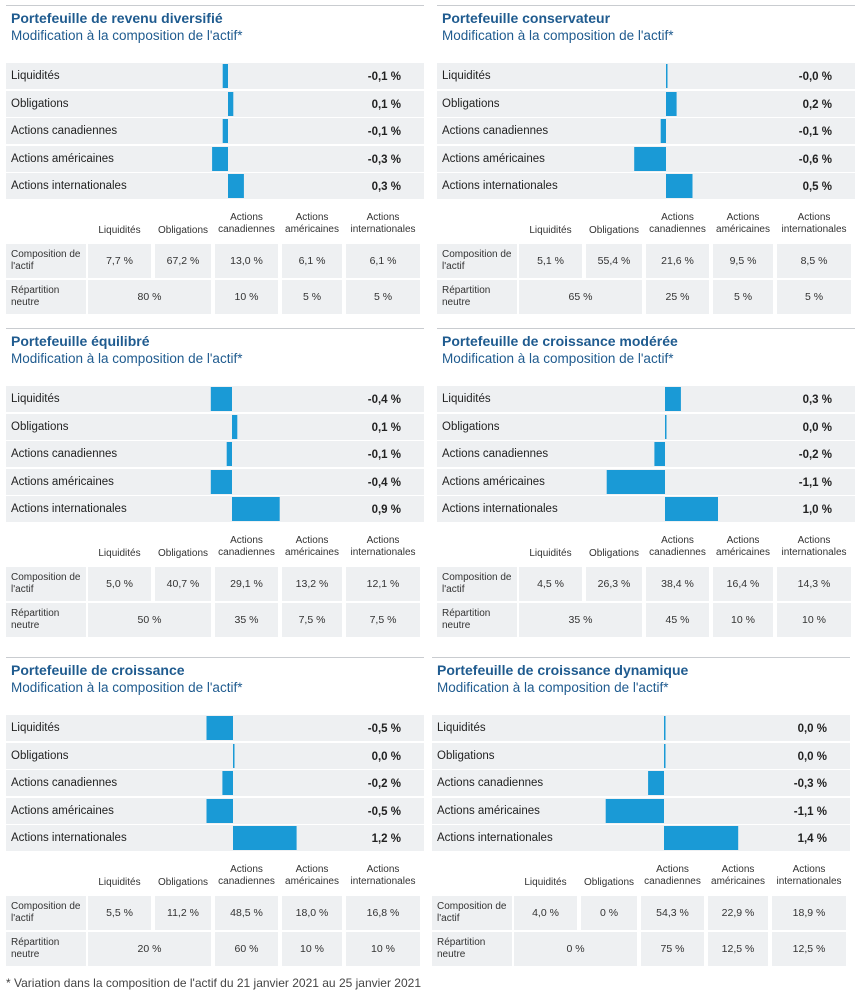 The image size is (860, 999). What do you see at coordinates (815, 455) in the screenshot?
I see `value-label: -0,2 %` at bounding box center [815, 455].